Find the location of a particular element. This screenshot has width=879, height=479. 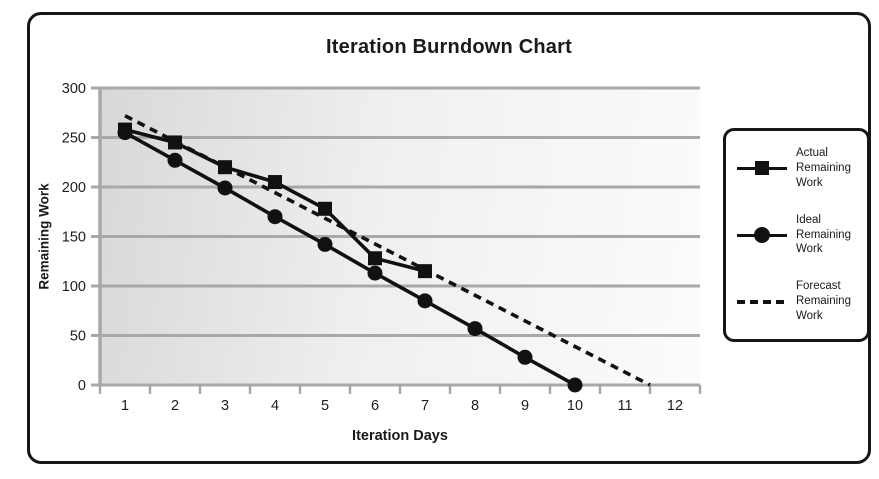

y-tick-label: 100 is located at coordinates (74, 287).